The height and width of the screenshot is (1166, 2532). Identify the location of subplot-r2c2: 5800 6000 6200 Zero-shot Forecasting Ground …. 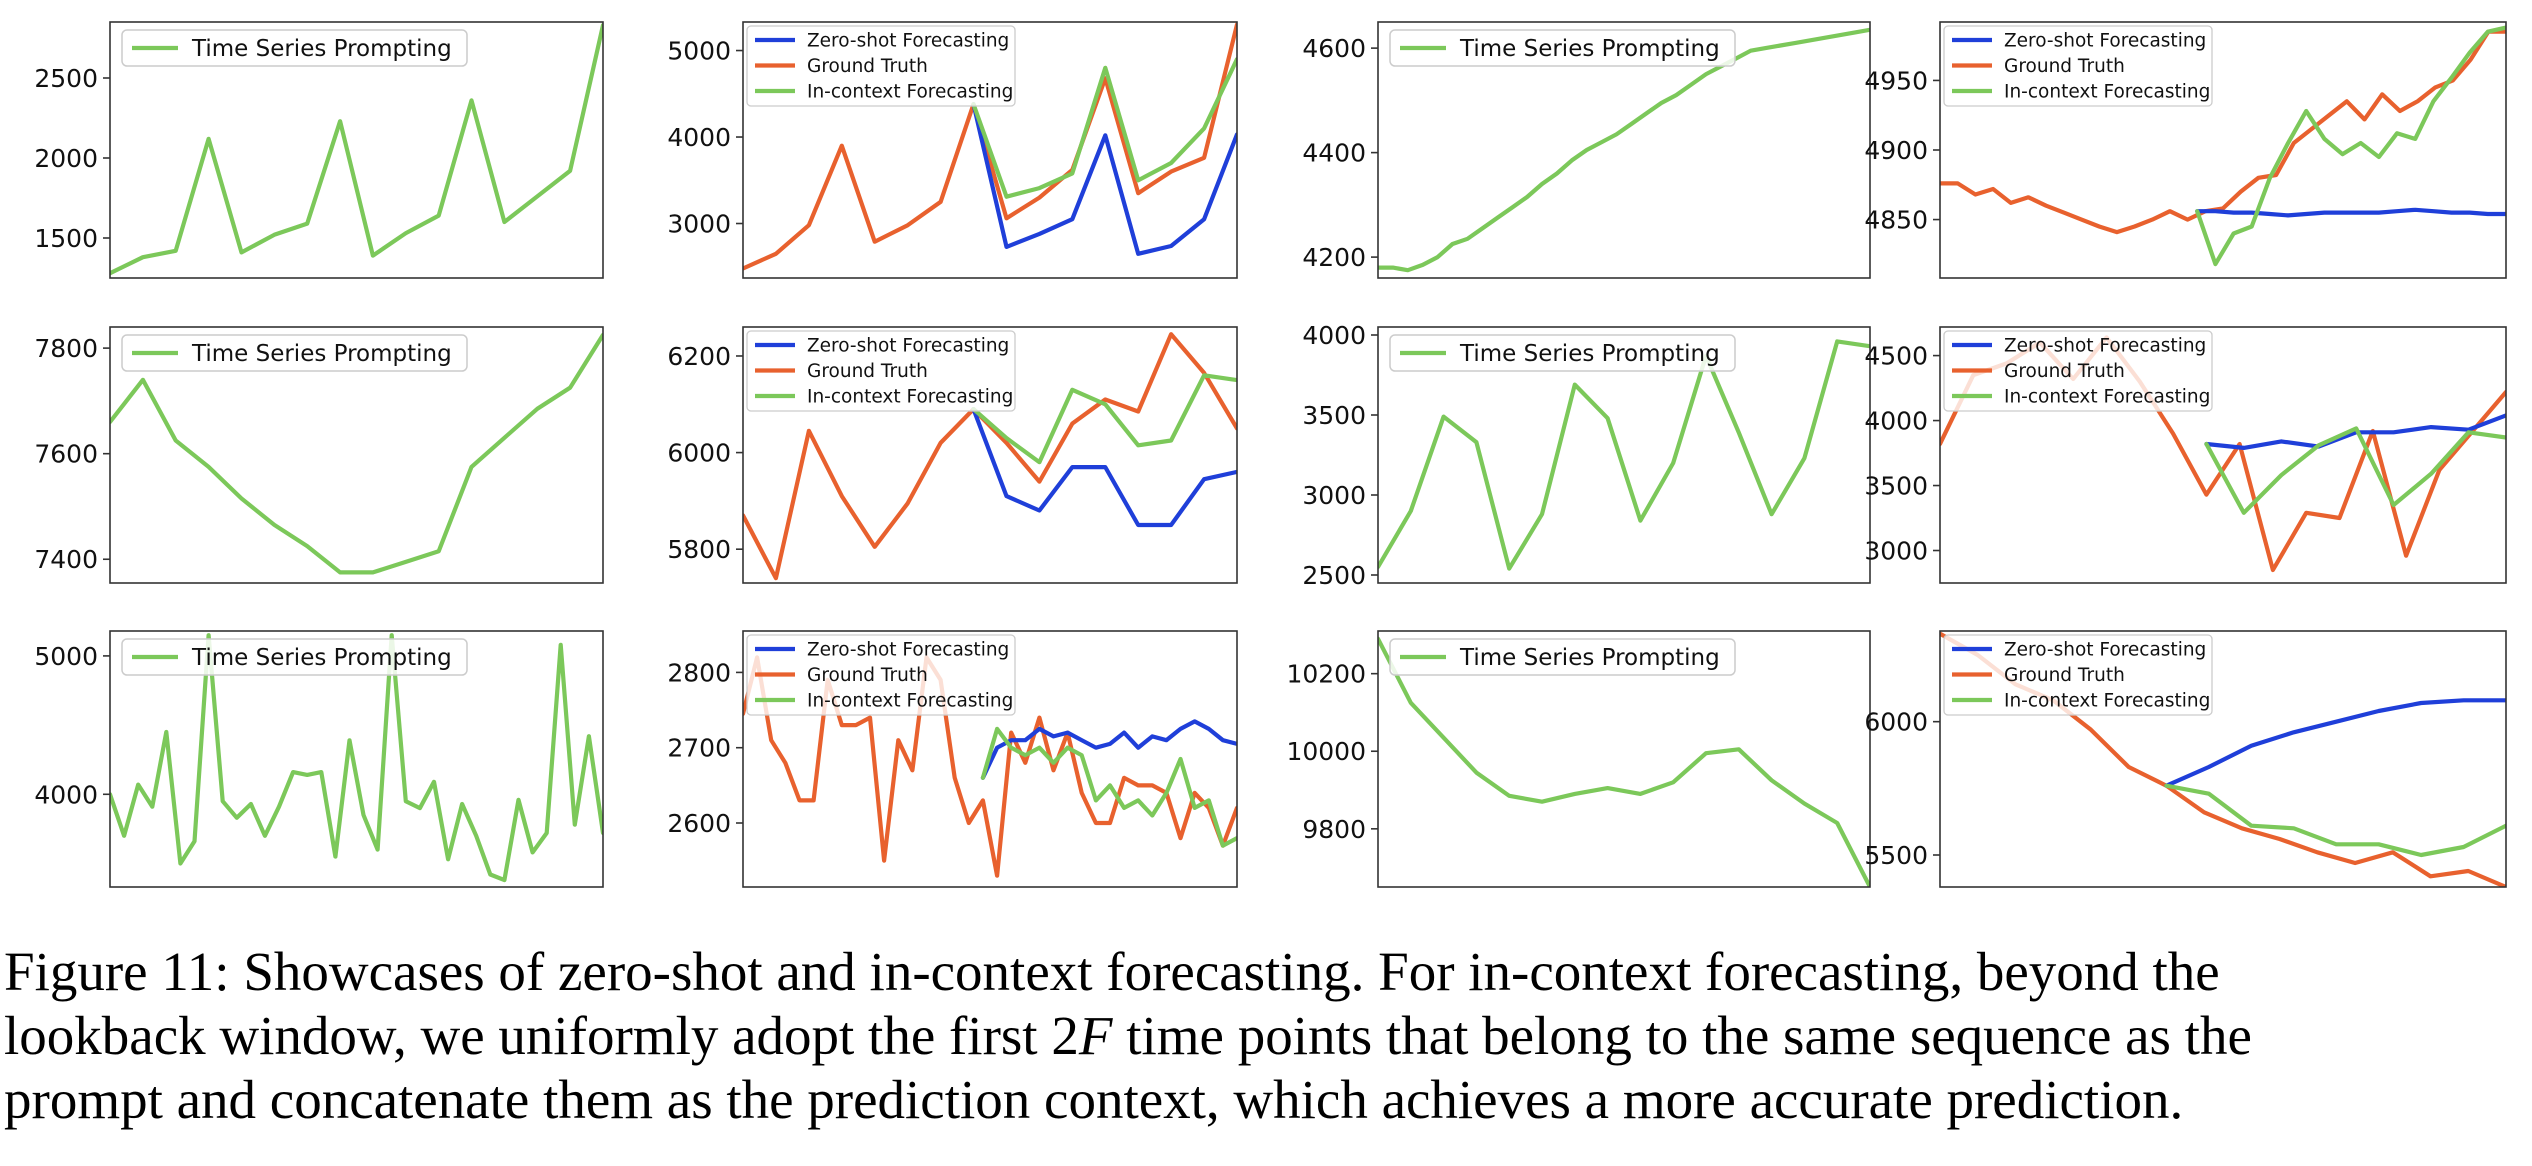
(952, 455).